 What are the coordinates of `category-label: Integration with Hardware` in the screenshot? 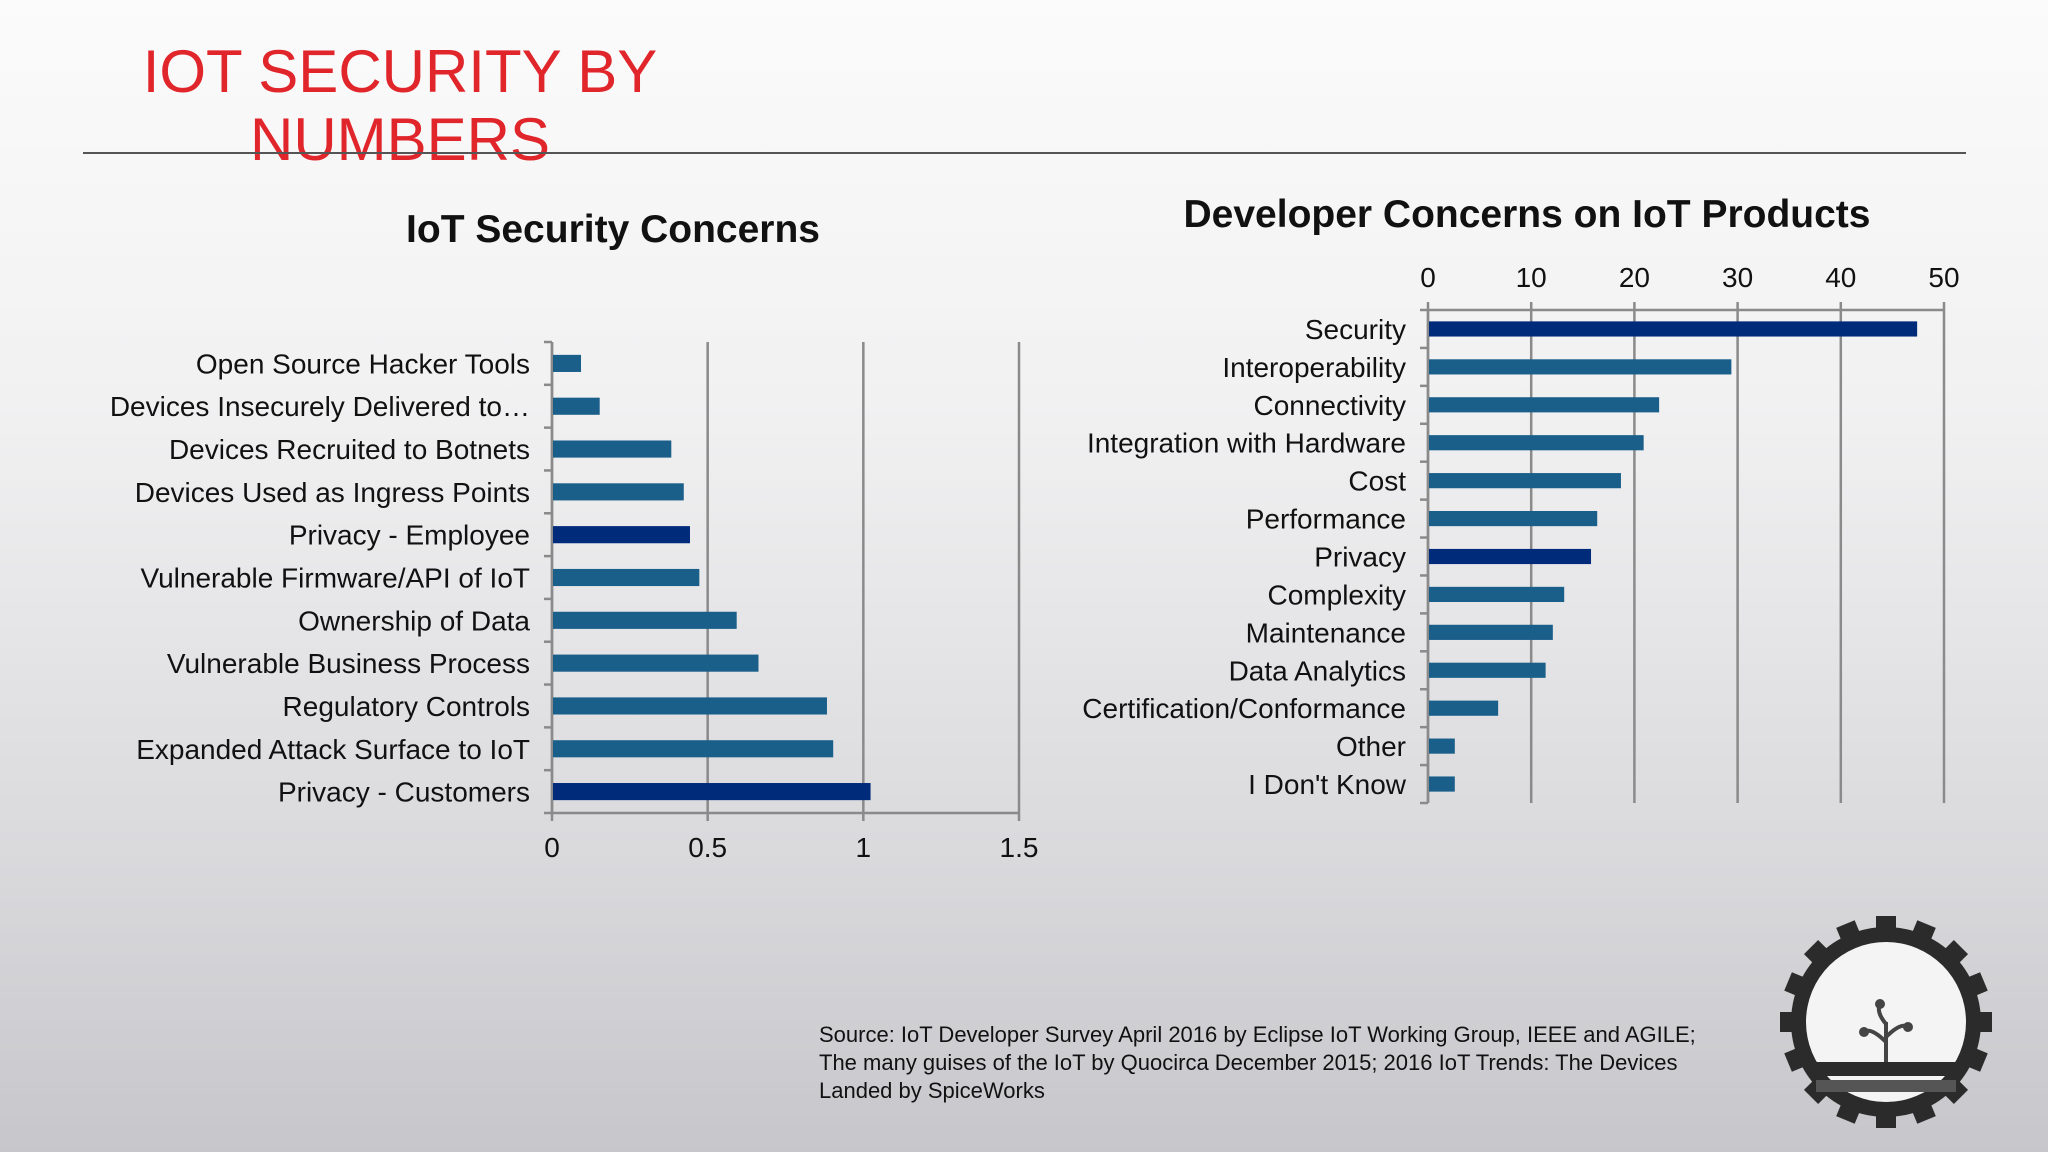 It's located at (1246, 443).